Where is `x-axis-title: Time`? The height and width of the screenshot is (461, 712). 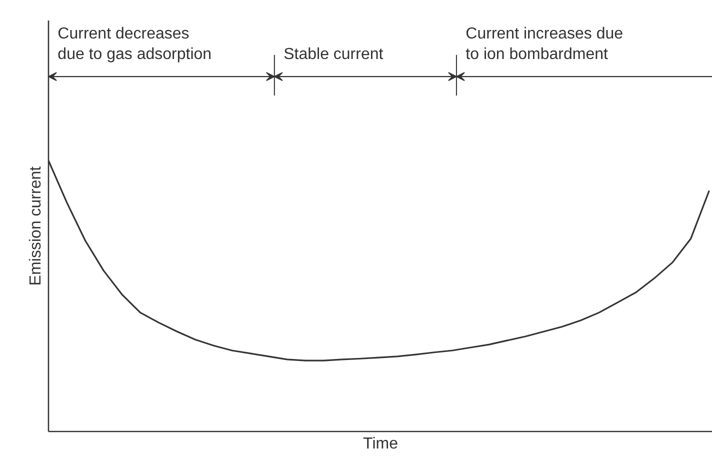
x-axis-title: Time is located at coordinates (380, 444).